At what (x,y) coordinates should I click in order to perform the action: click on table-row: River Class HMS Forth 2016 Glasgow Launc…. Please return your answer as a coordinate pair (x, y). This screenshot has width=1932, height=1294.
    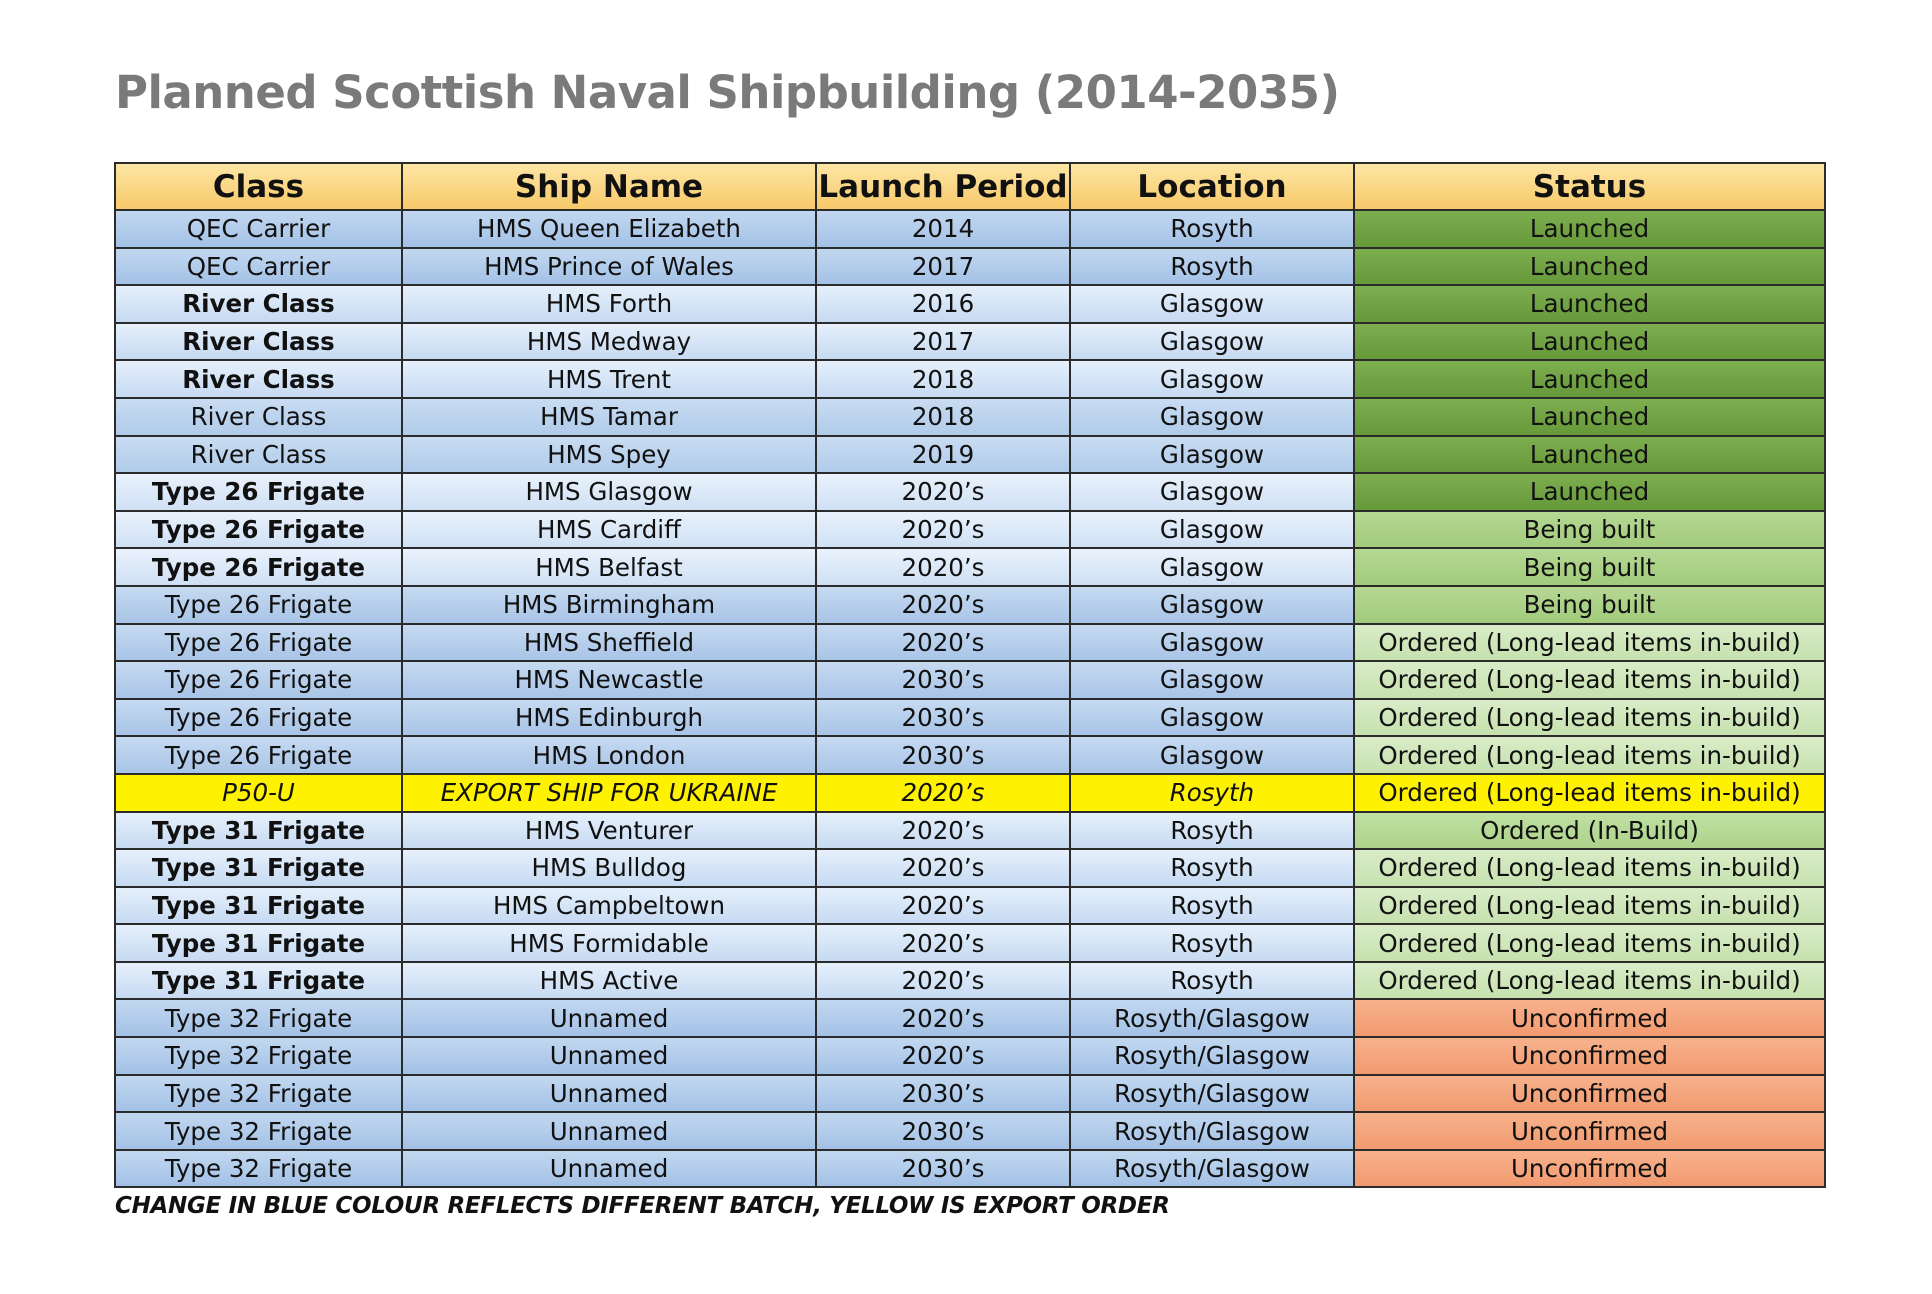
    Looking at the image, I should click on (970, 304).